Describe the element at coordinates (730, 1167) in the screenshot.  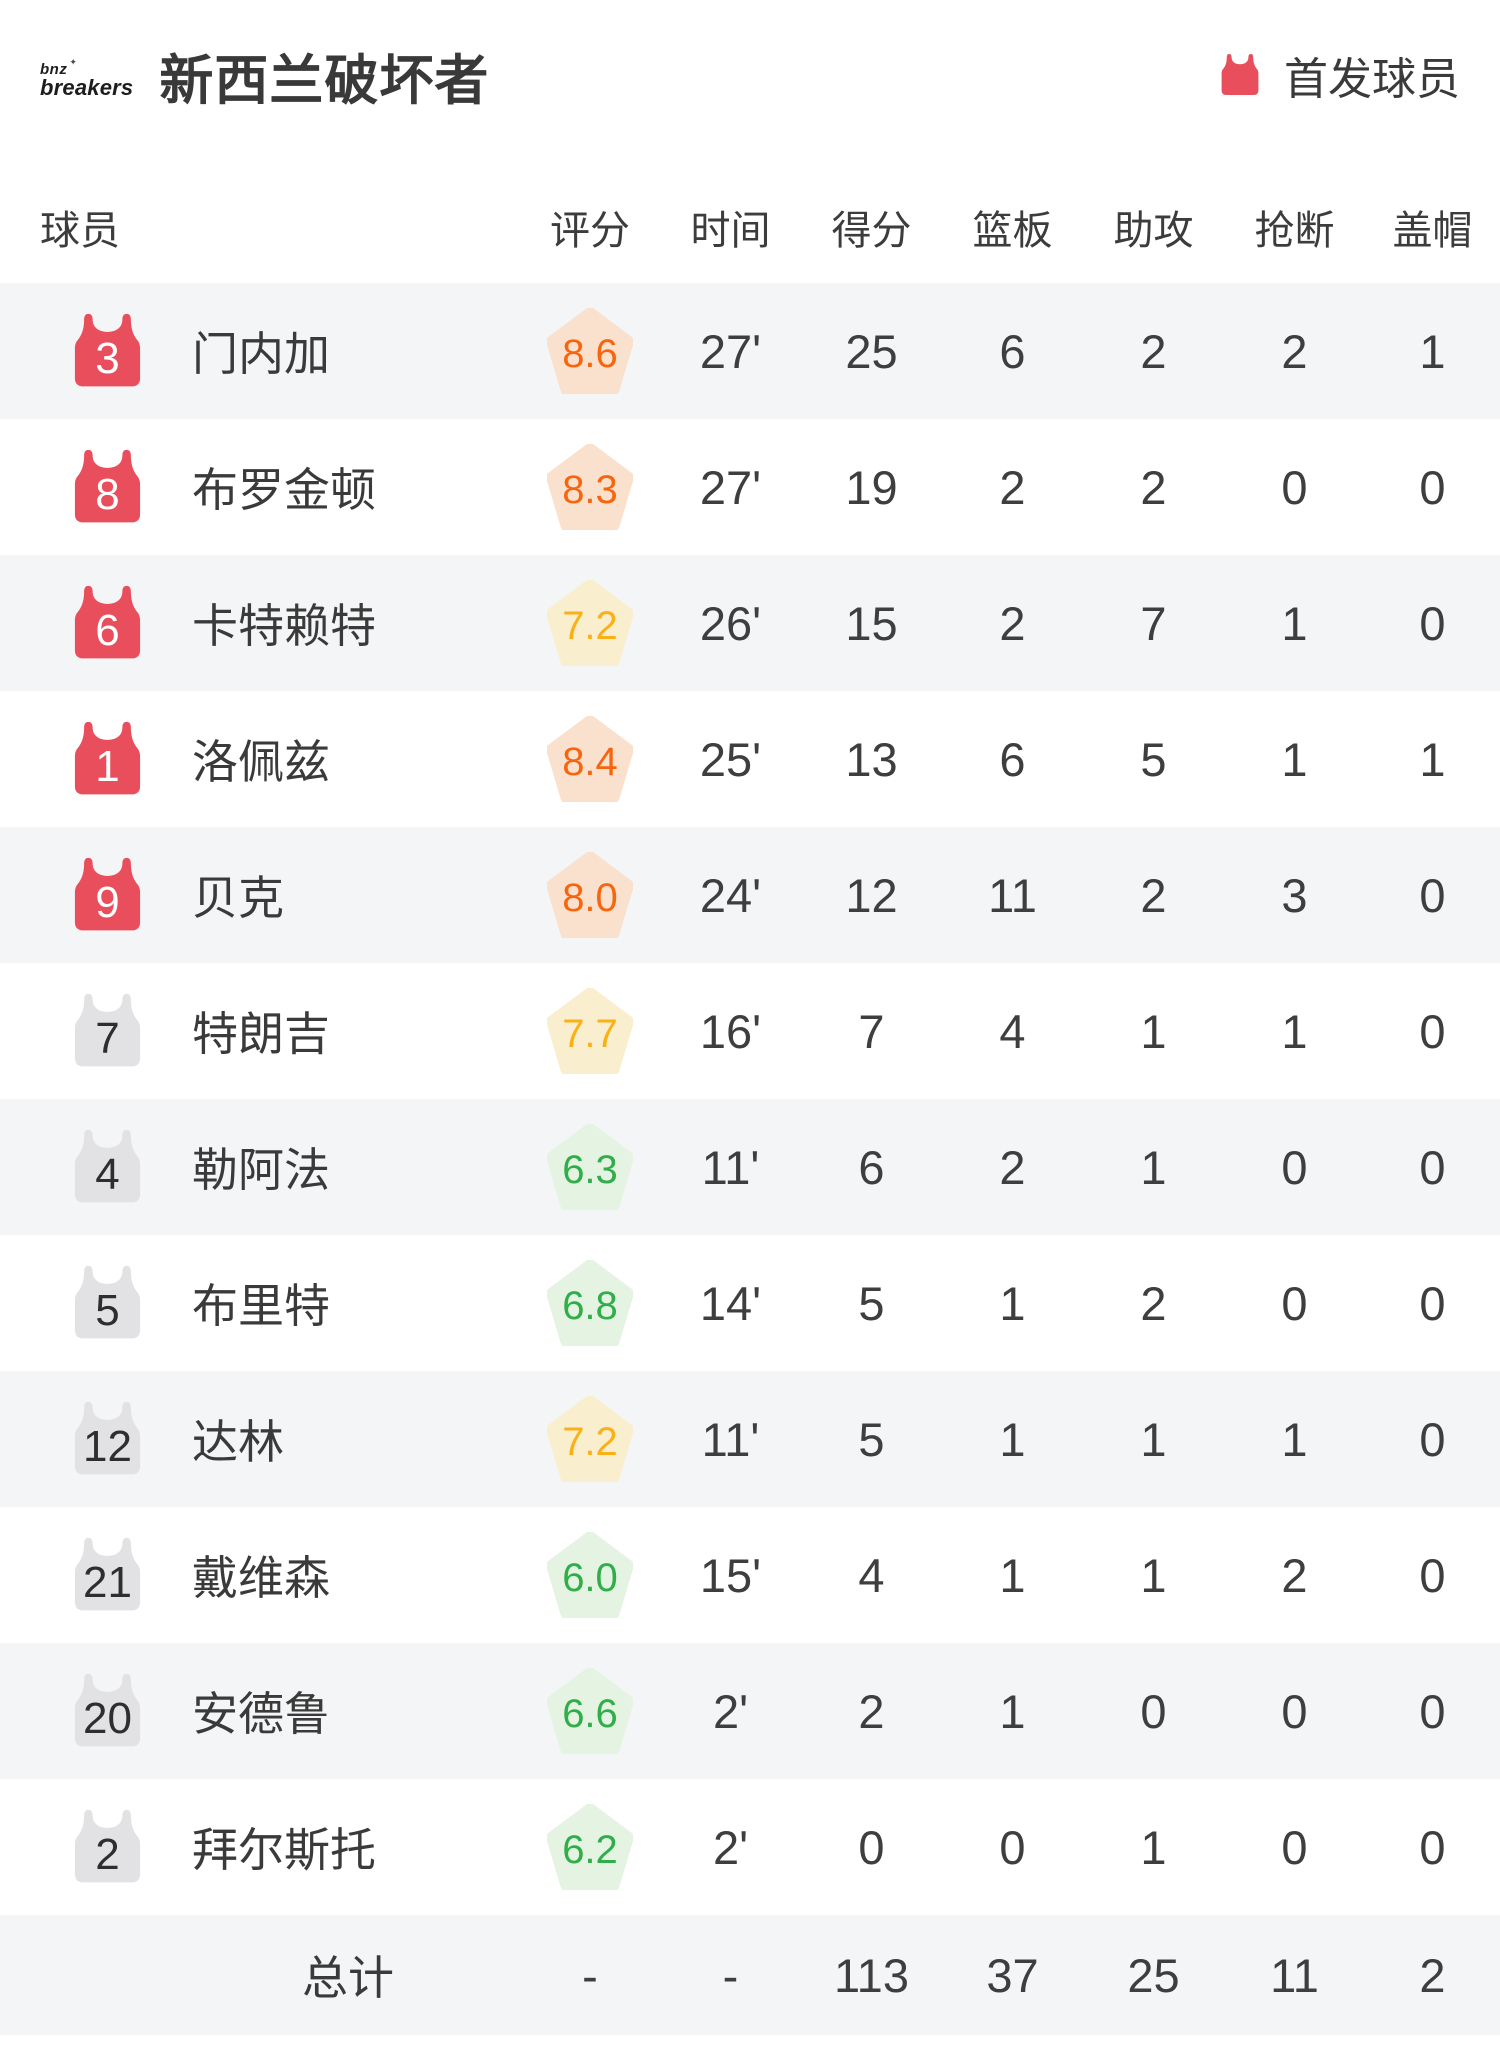
I see `stat-time: 11'` at that location.